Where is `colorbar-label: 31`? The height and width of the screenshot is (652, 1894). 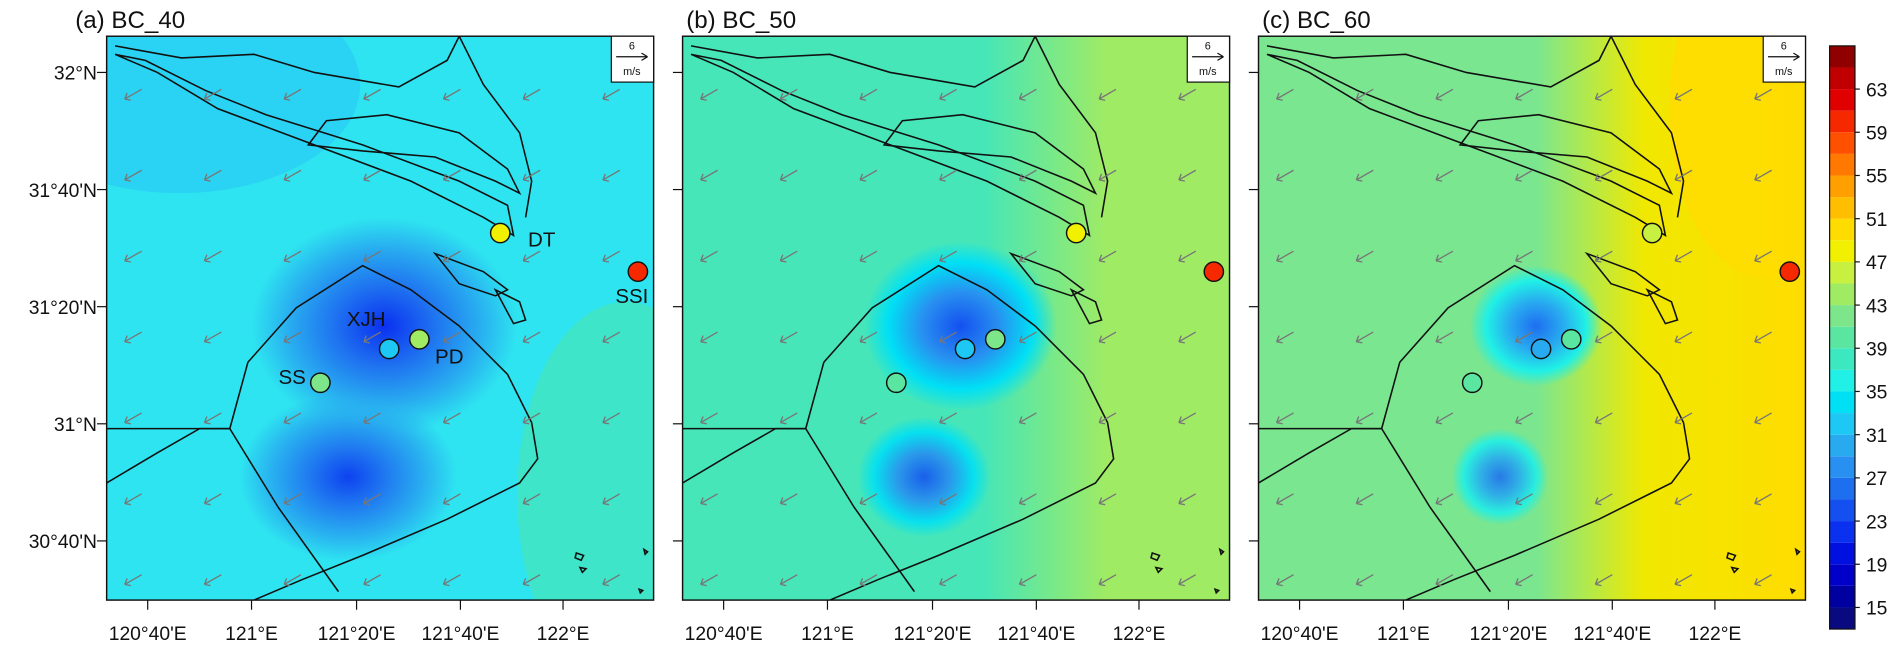
colorbar-label: 31 is located at coordinates (1876, 436).